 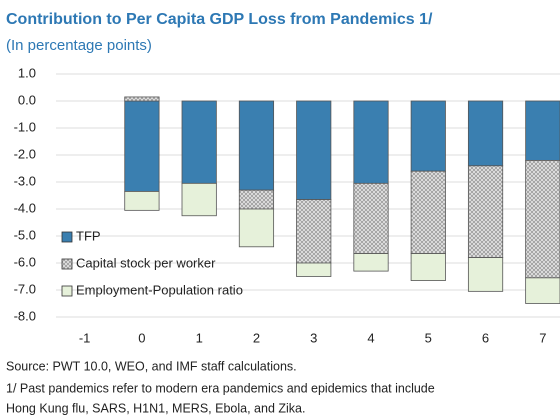 What do you see at coordinates (159, 289) in the screenshot?
I see `legend-label: Employment-Population ratio` at bounding box center [159, 289].